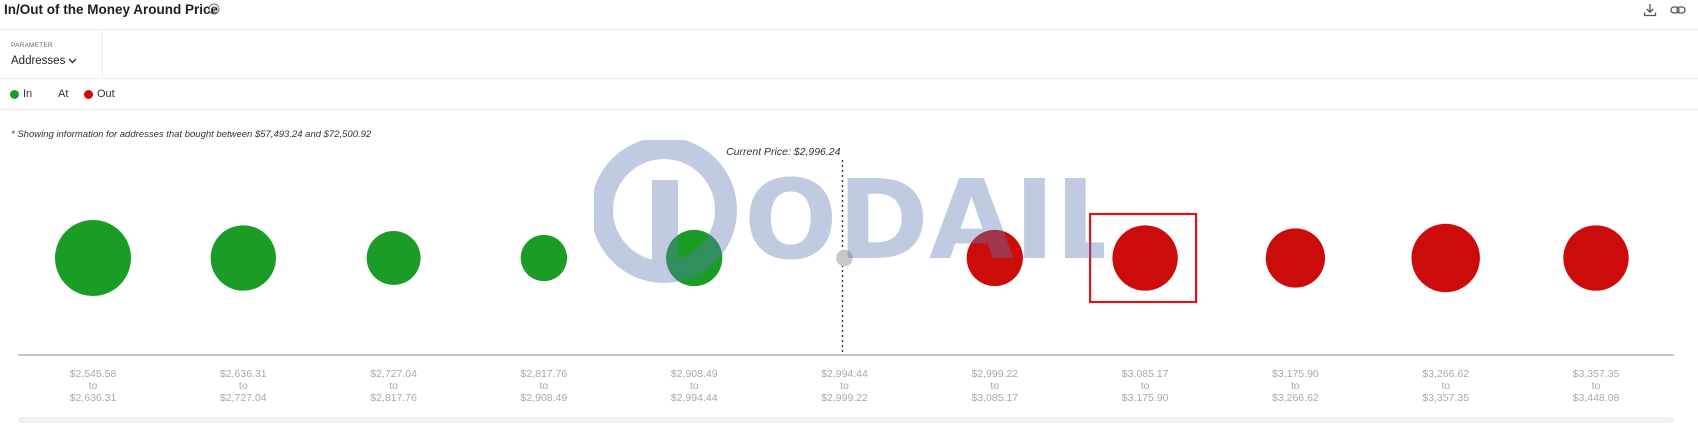 The image size is (1698, 427). Describe the element at coordinates (1596, 398) in the screenshot. I see `range-to-label: $3,448.08` at that location.